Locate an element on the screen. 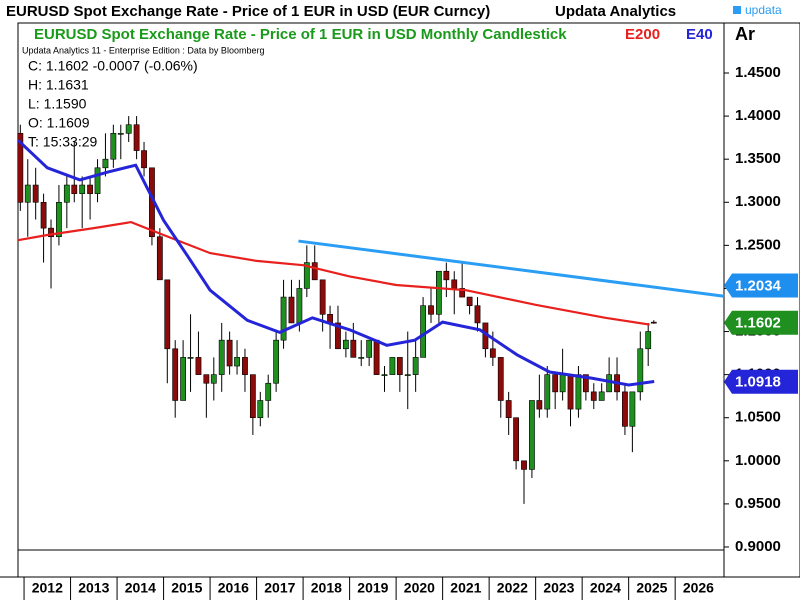 This screenshot has height=600, width=800. price-label: 1.2034 is located at coordinates (758, 285).